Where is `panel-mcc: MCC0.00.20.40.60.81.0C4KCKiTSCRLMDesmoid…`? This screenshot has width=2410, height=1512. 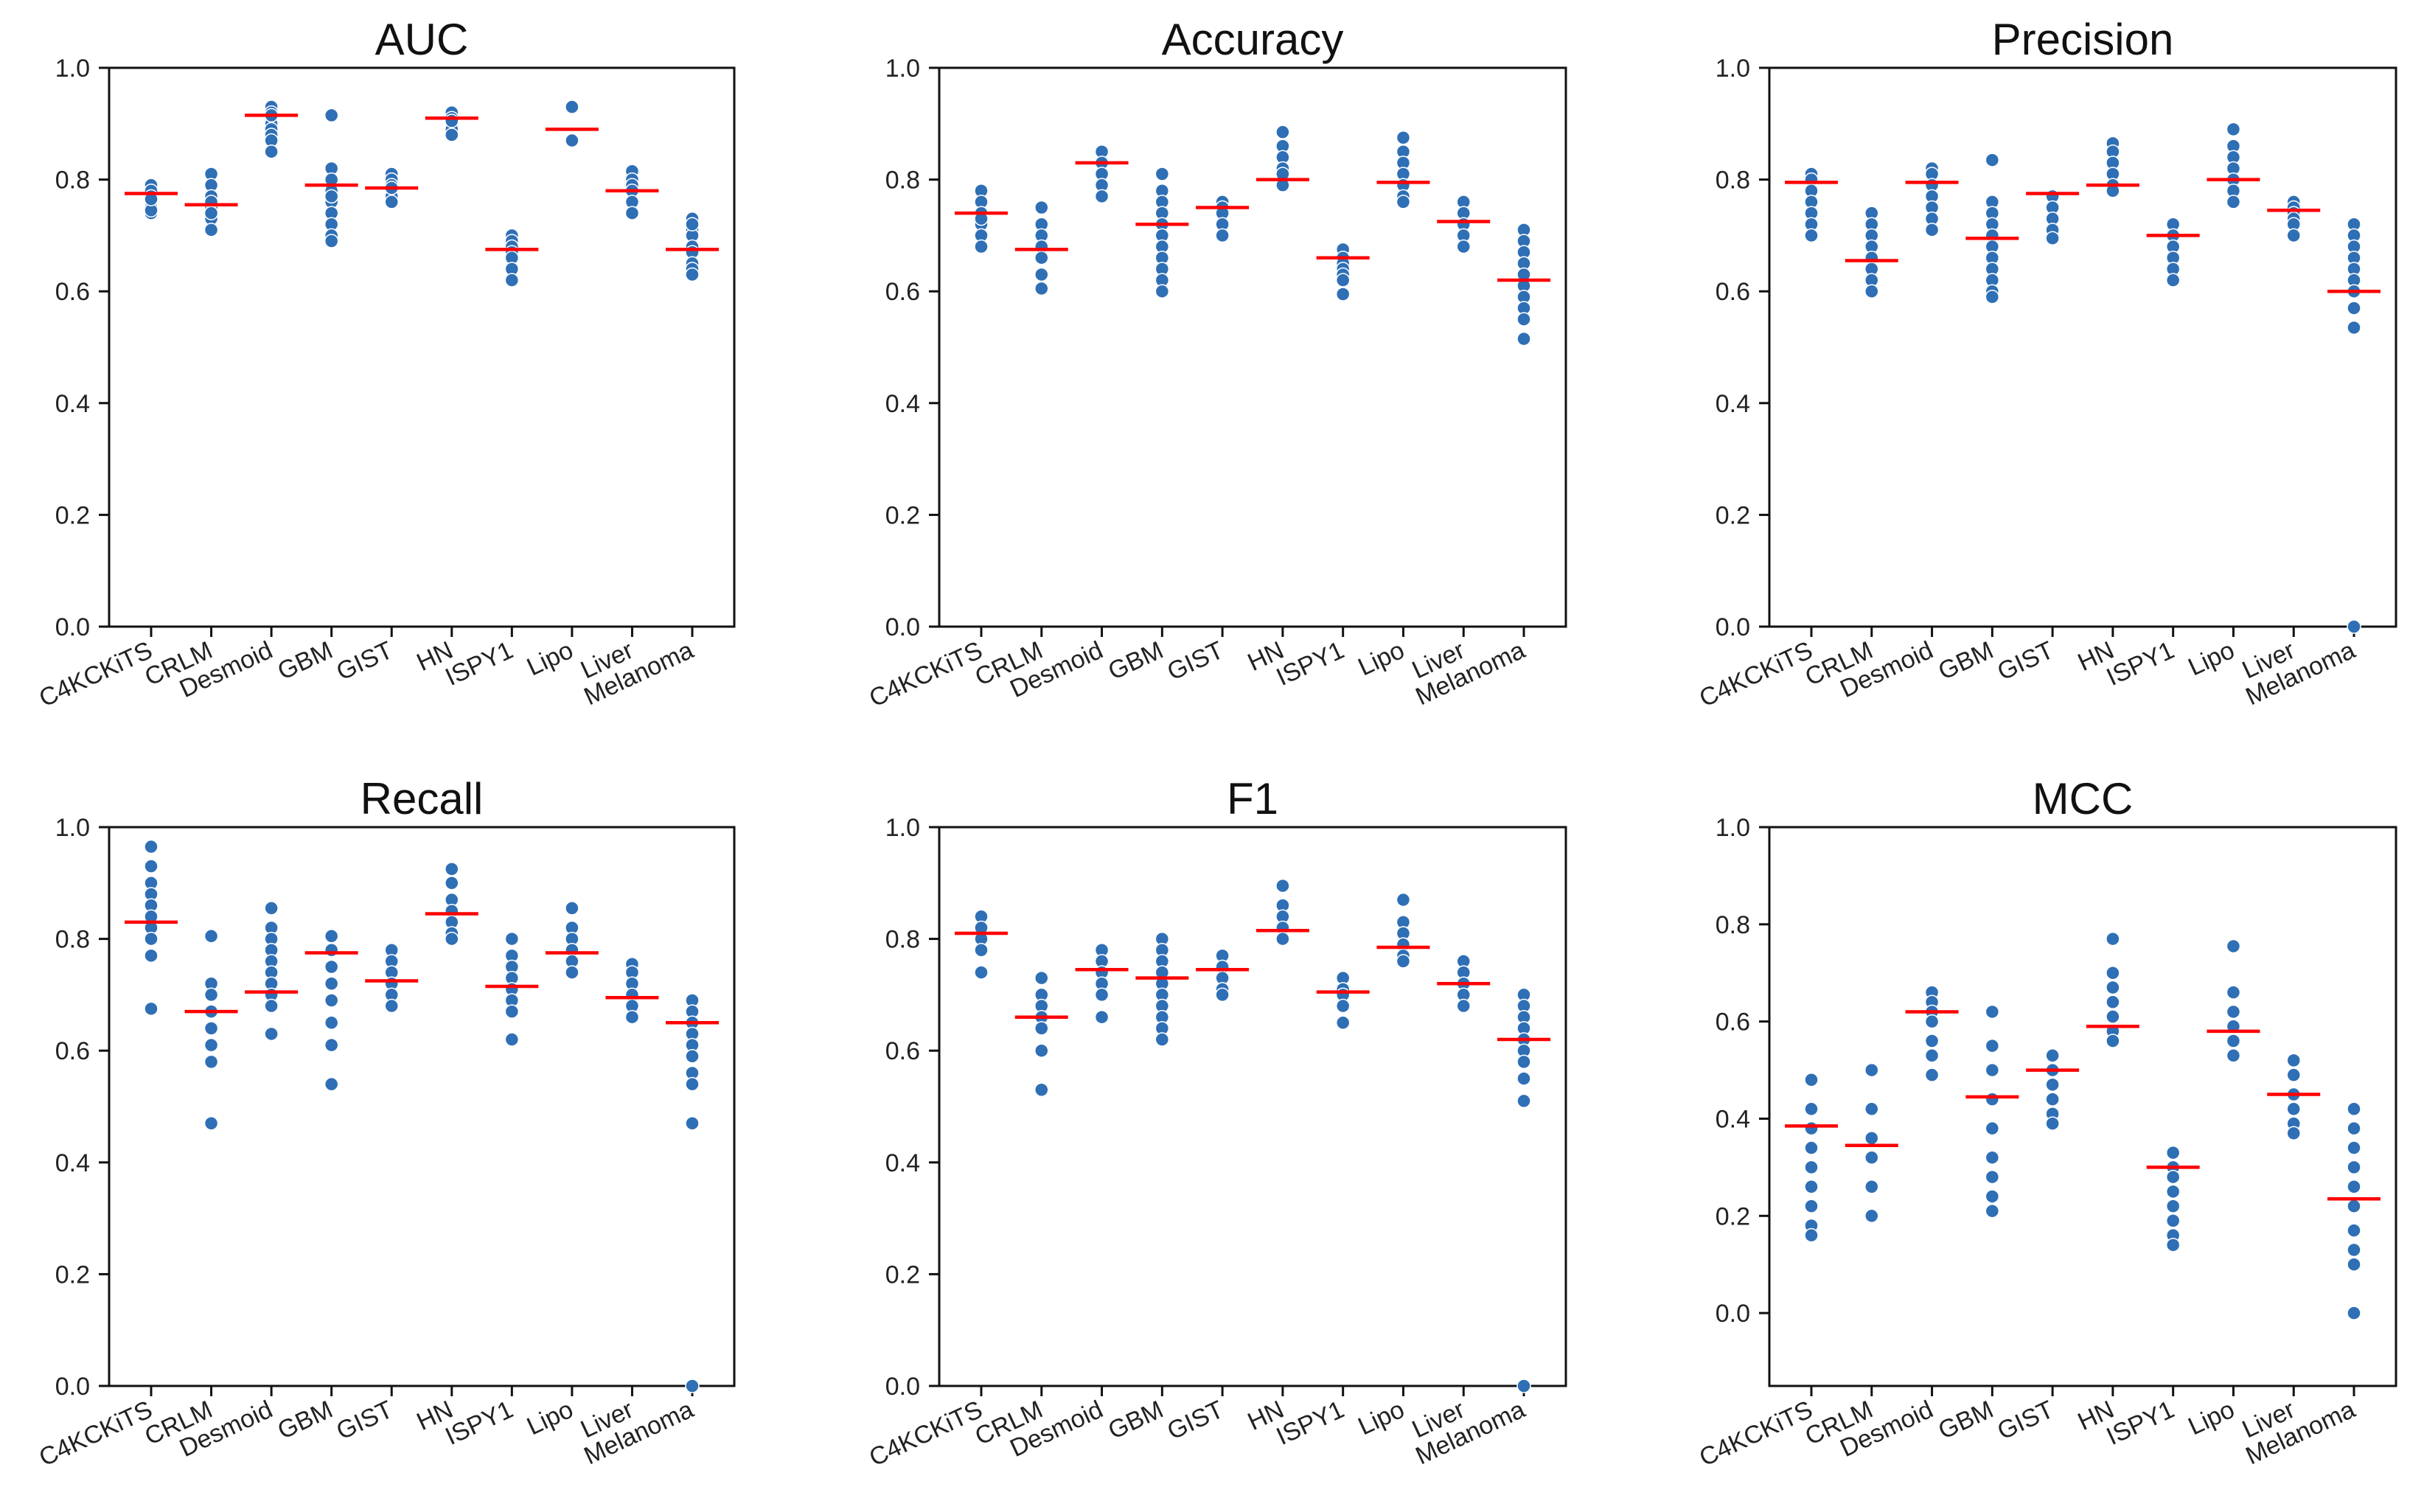 panel-mcc: MCC0.00.20.40.60.81.0C4KCKiTSCRLMDesmoid… is located at coordinates (2046, 1123).